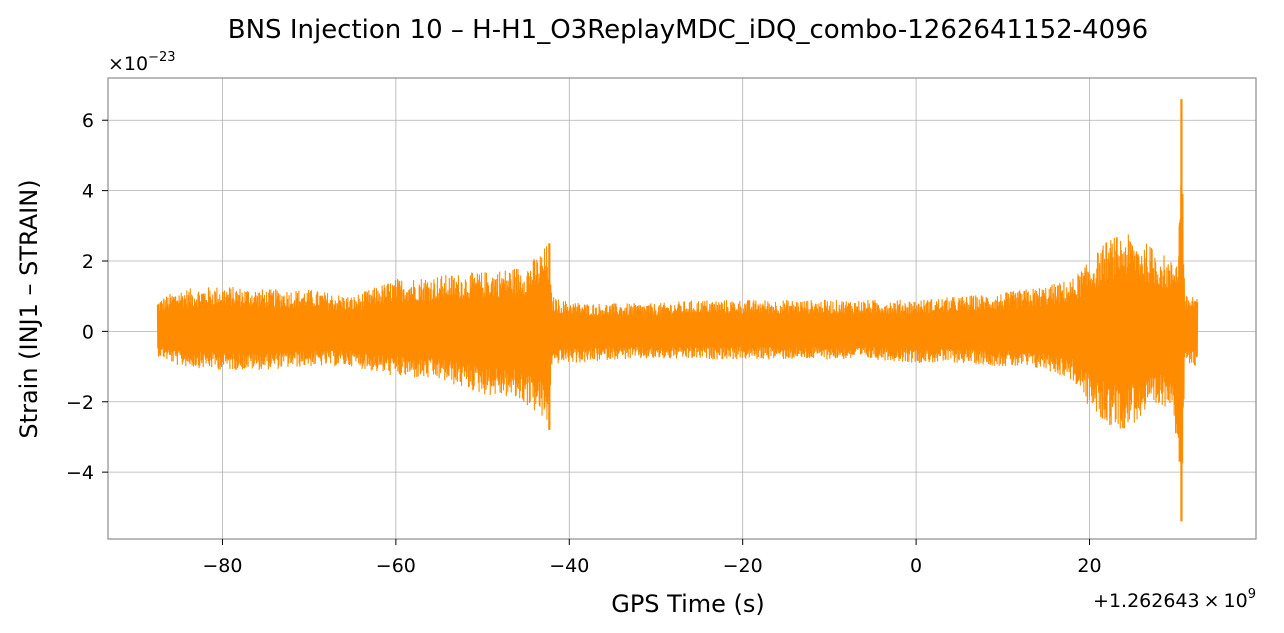 This screenshot has width=1284, height=633. Describe the element at coordinates (1174, 599) in the screenshot. I see `x-offset: +1.262643 × 109` at that location.